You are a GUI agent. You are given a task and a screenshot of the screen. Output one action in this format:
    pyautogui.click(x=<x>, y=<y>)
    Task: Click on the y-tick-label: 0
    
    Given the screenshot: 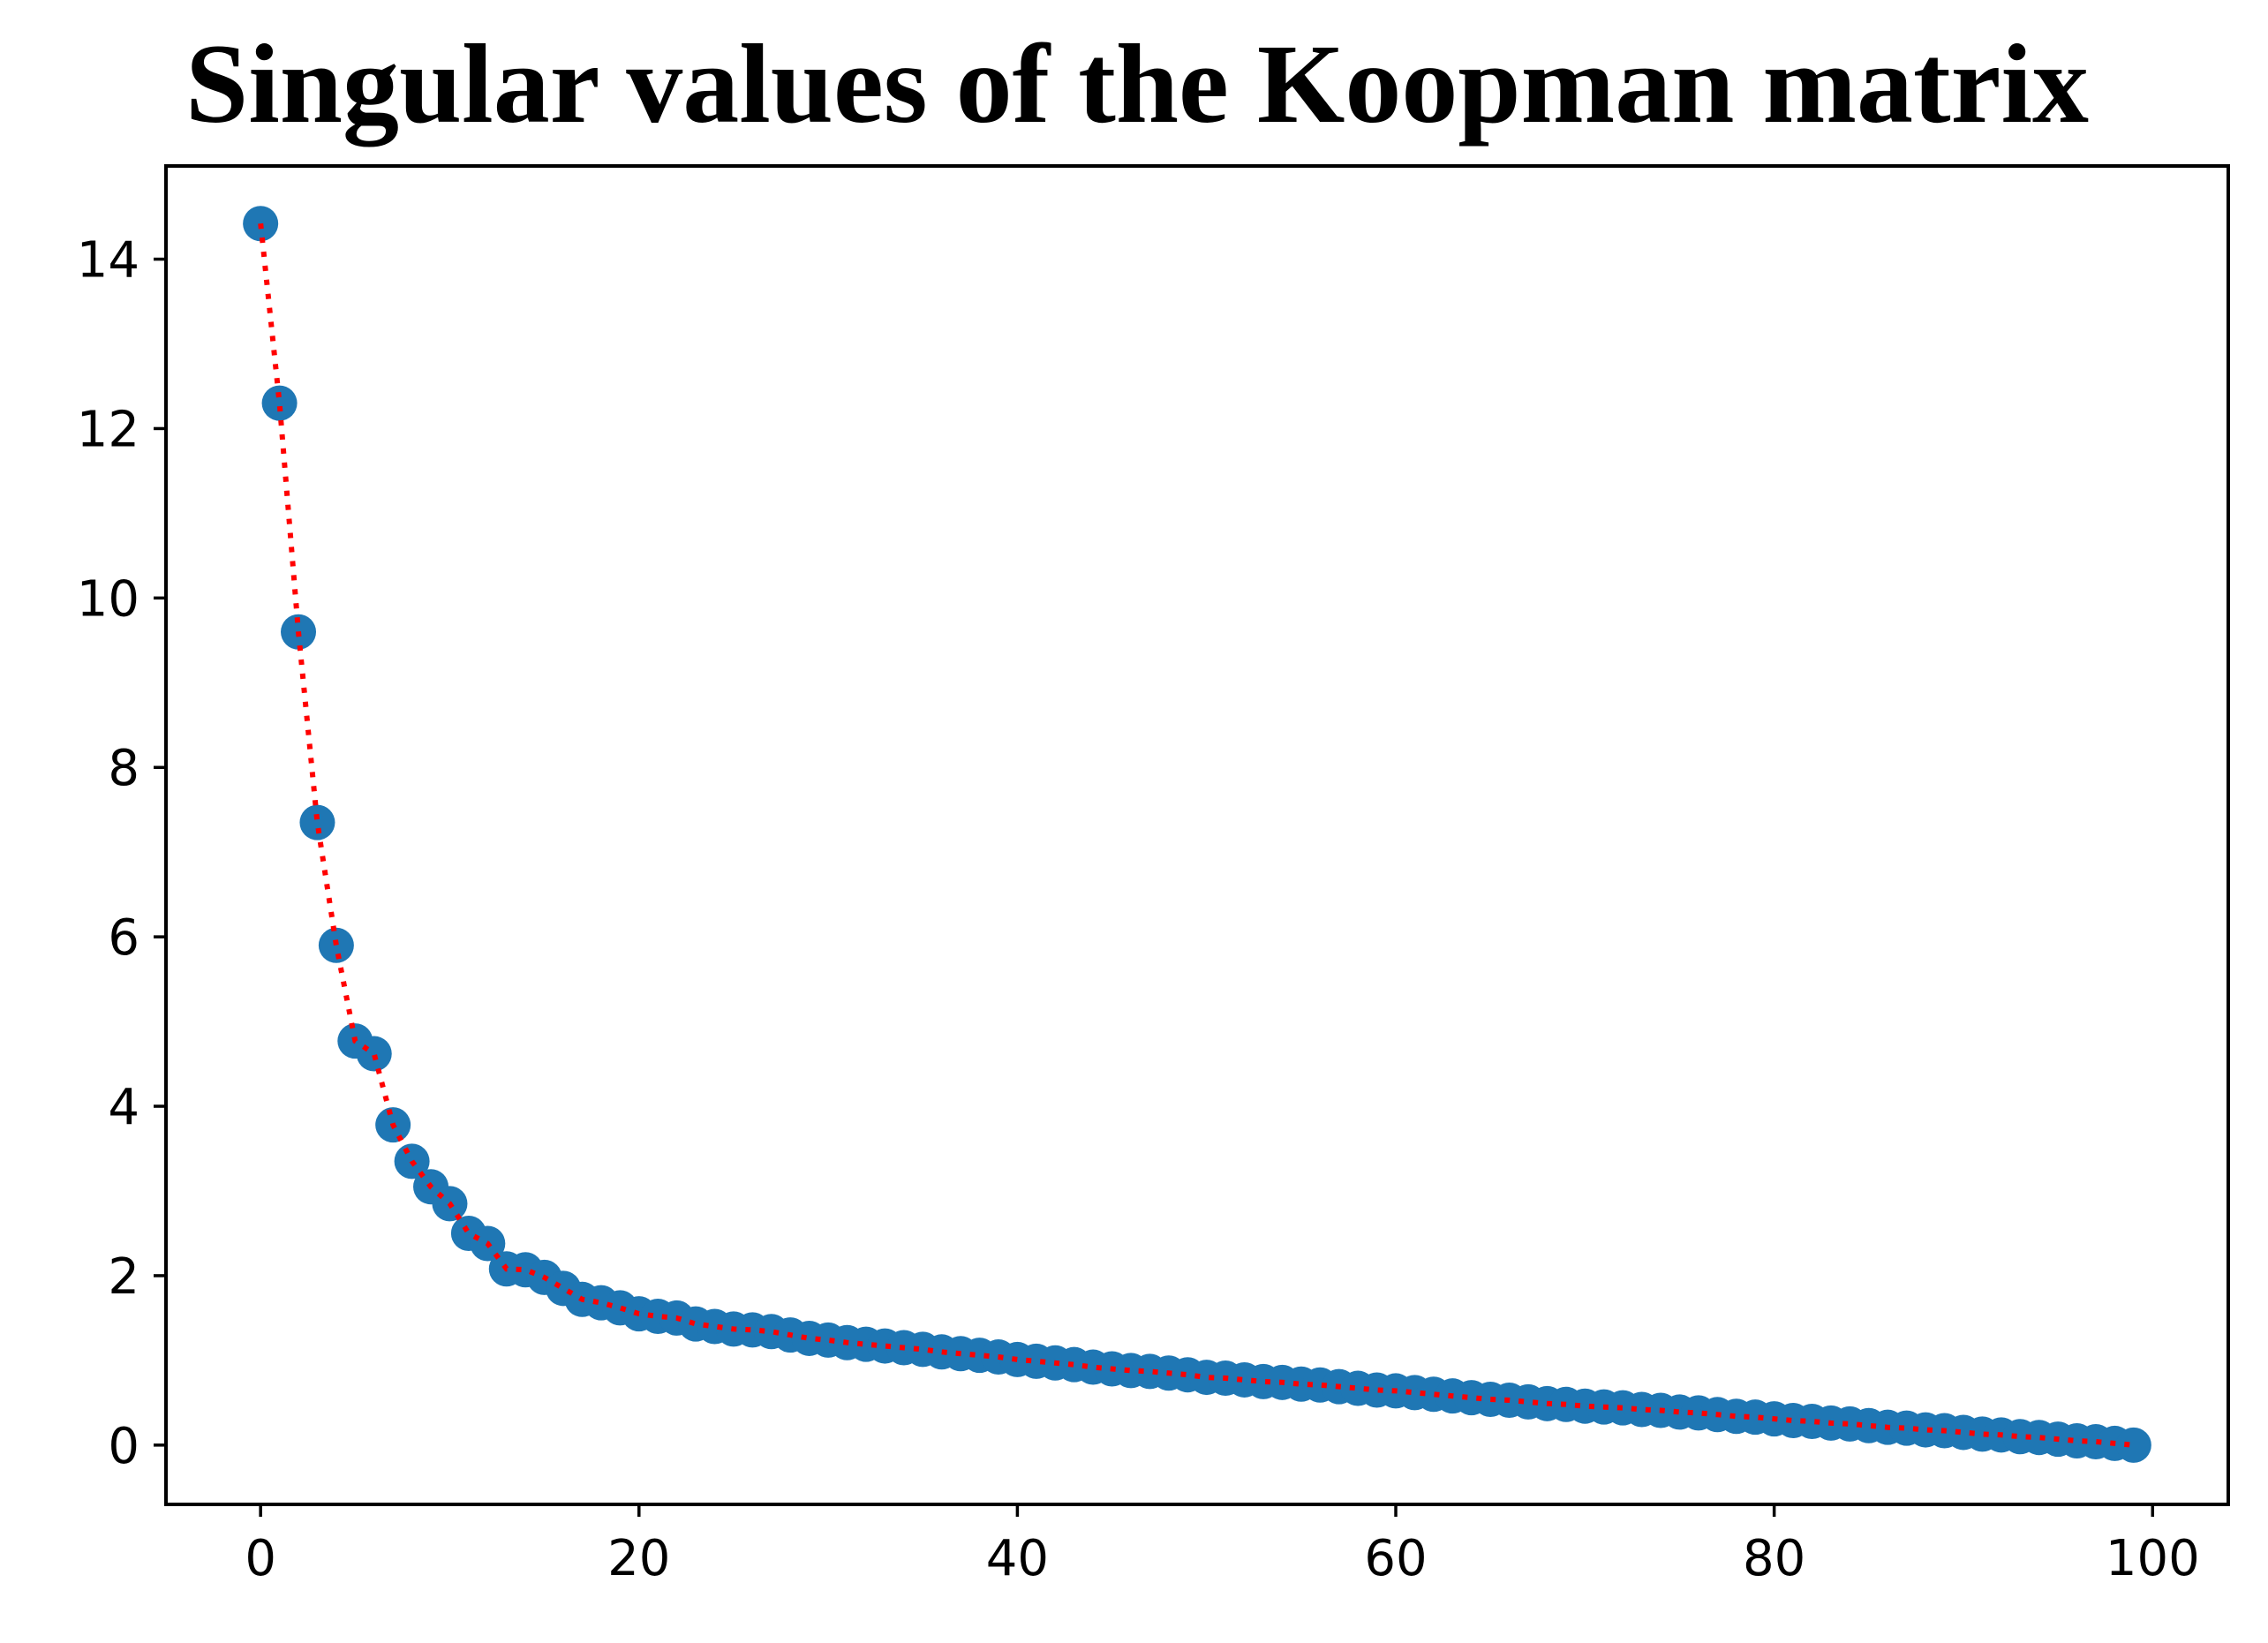 What is the action you would take?
    pyautogui.click(x=123, y=1446)
    